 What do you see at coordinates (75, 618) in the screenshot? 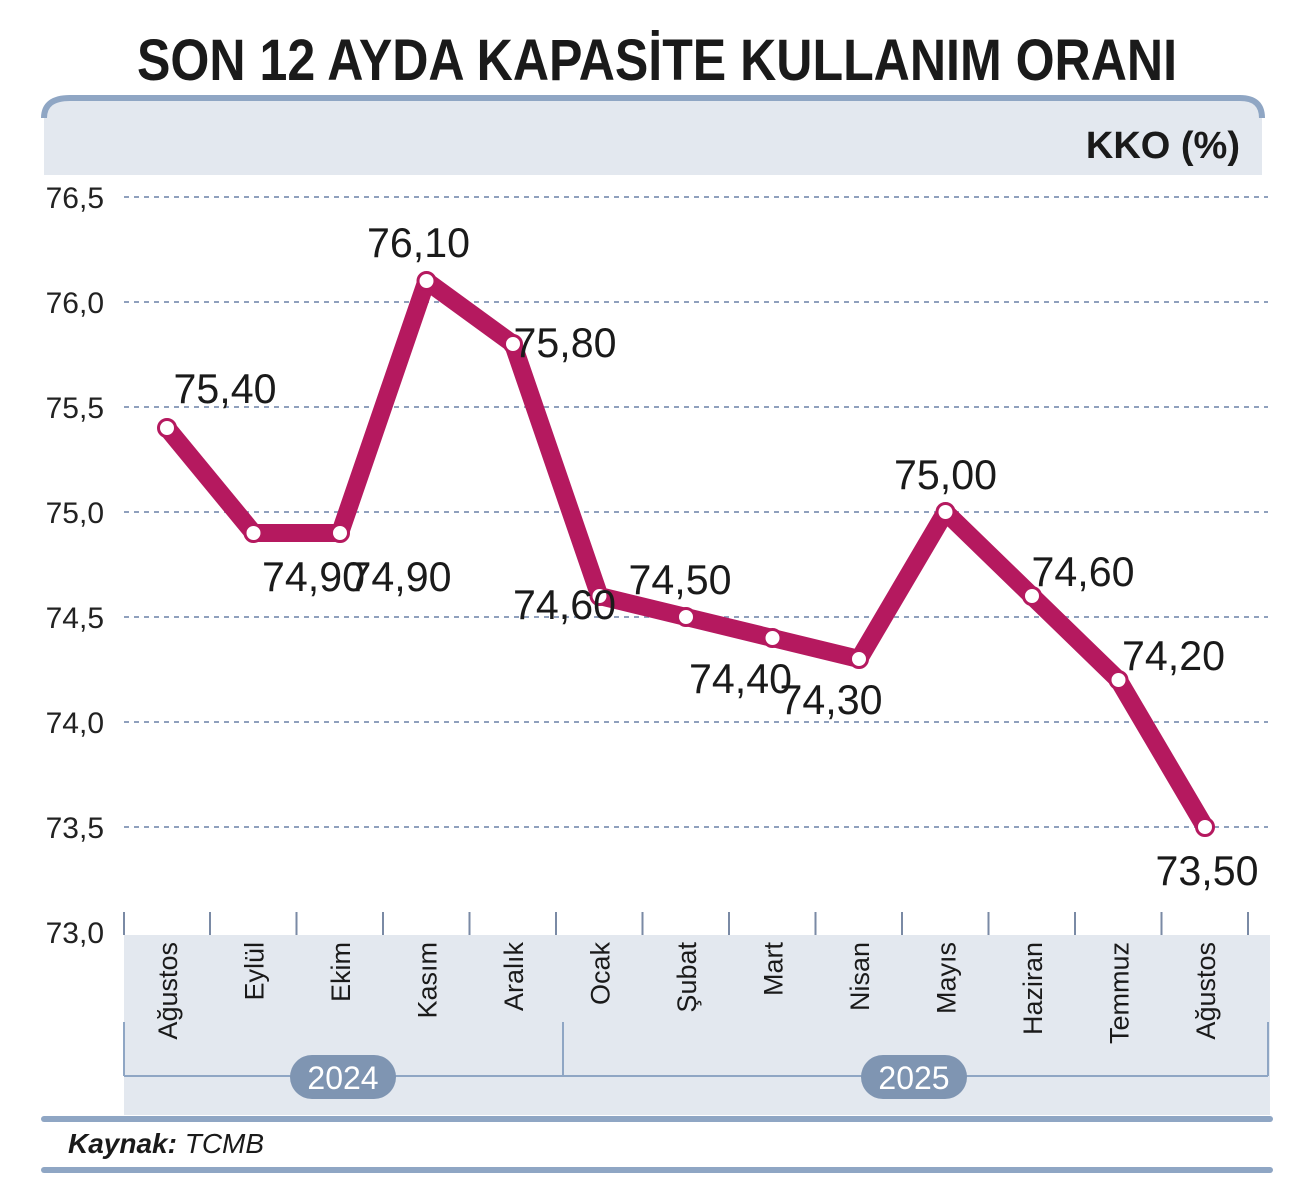
I see `y-tick-label: 74,5` at bounding box center [75, 618].